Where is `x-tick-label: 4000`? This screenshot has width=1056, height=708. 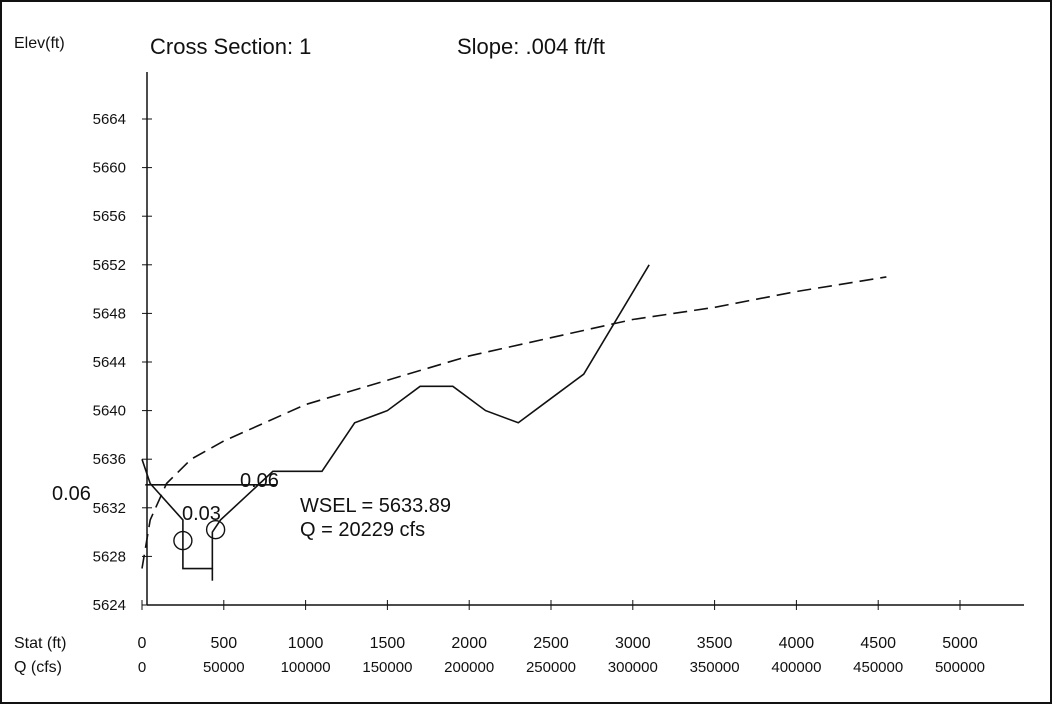
x-tick-label: 4000 is located at coordinates (797, 643).